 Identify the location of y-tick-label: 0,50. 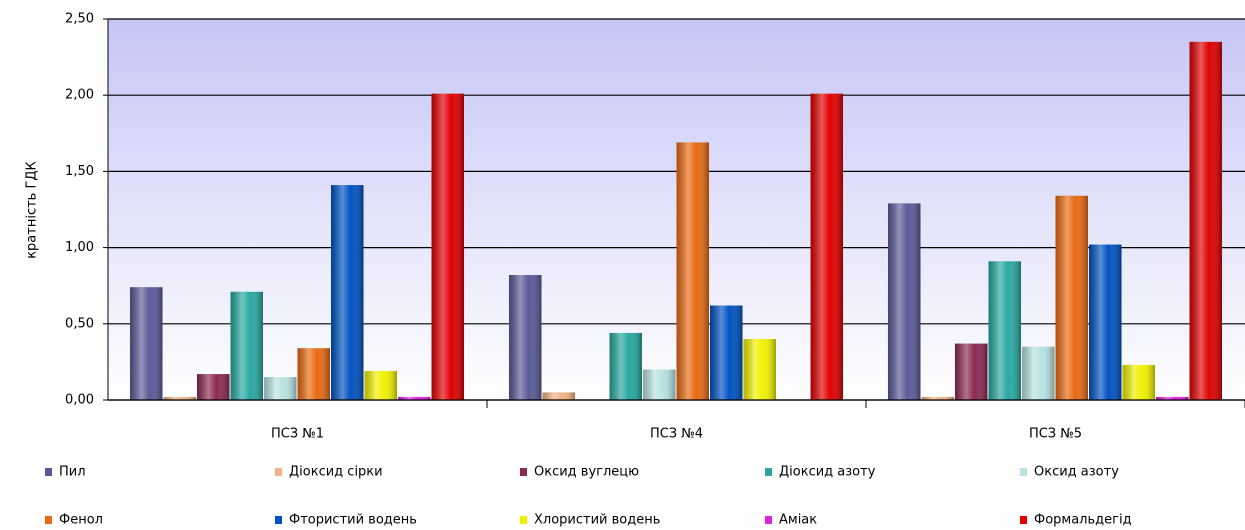
(79, 323).